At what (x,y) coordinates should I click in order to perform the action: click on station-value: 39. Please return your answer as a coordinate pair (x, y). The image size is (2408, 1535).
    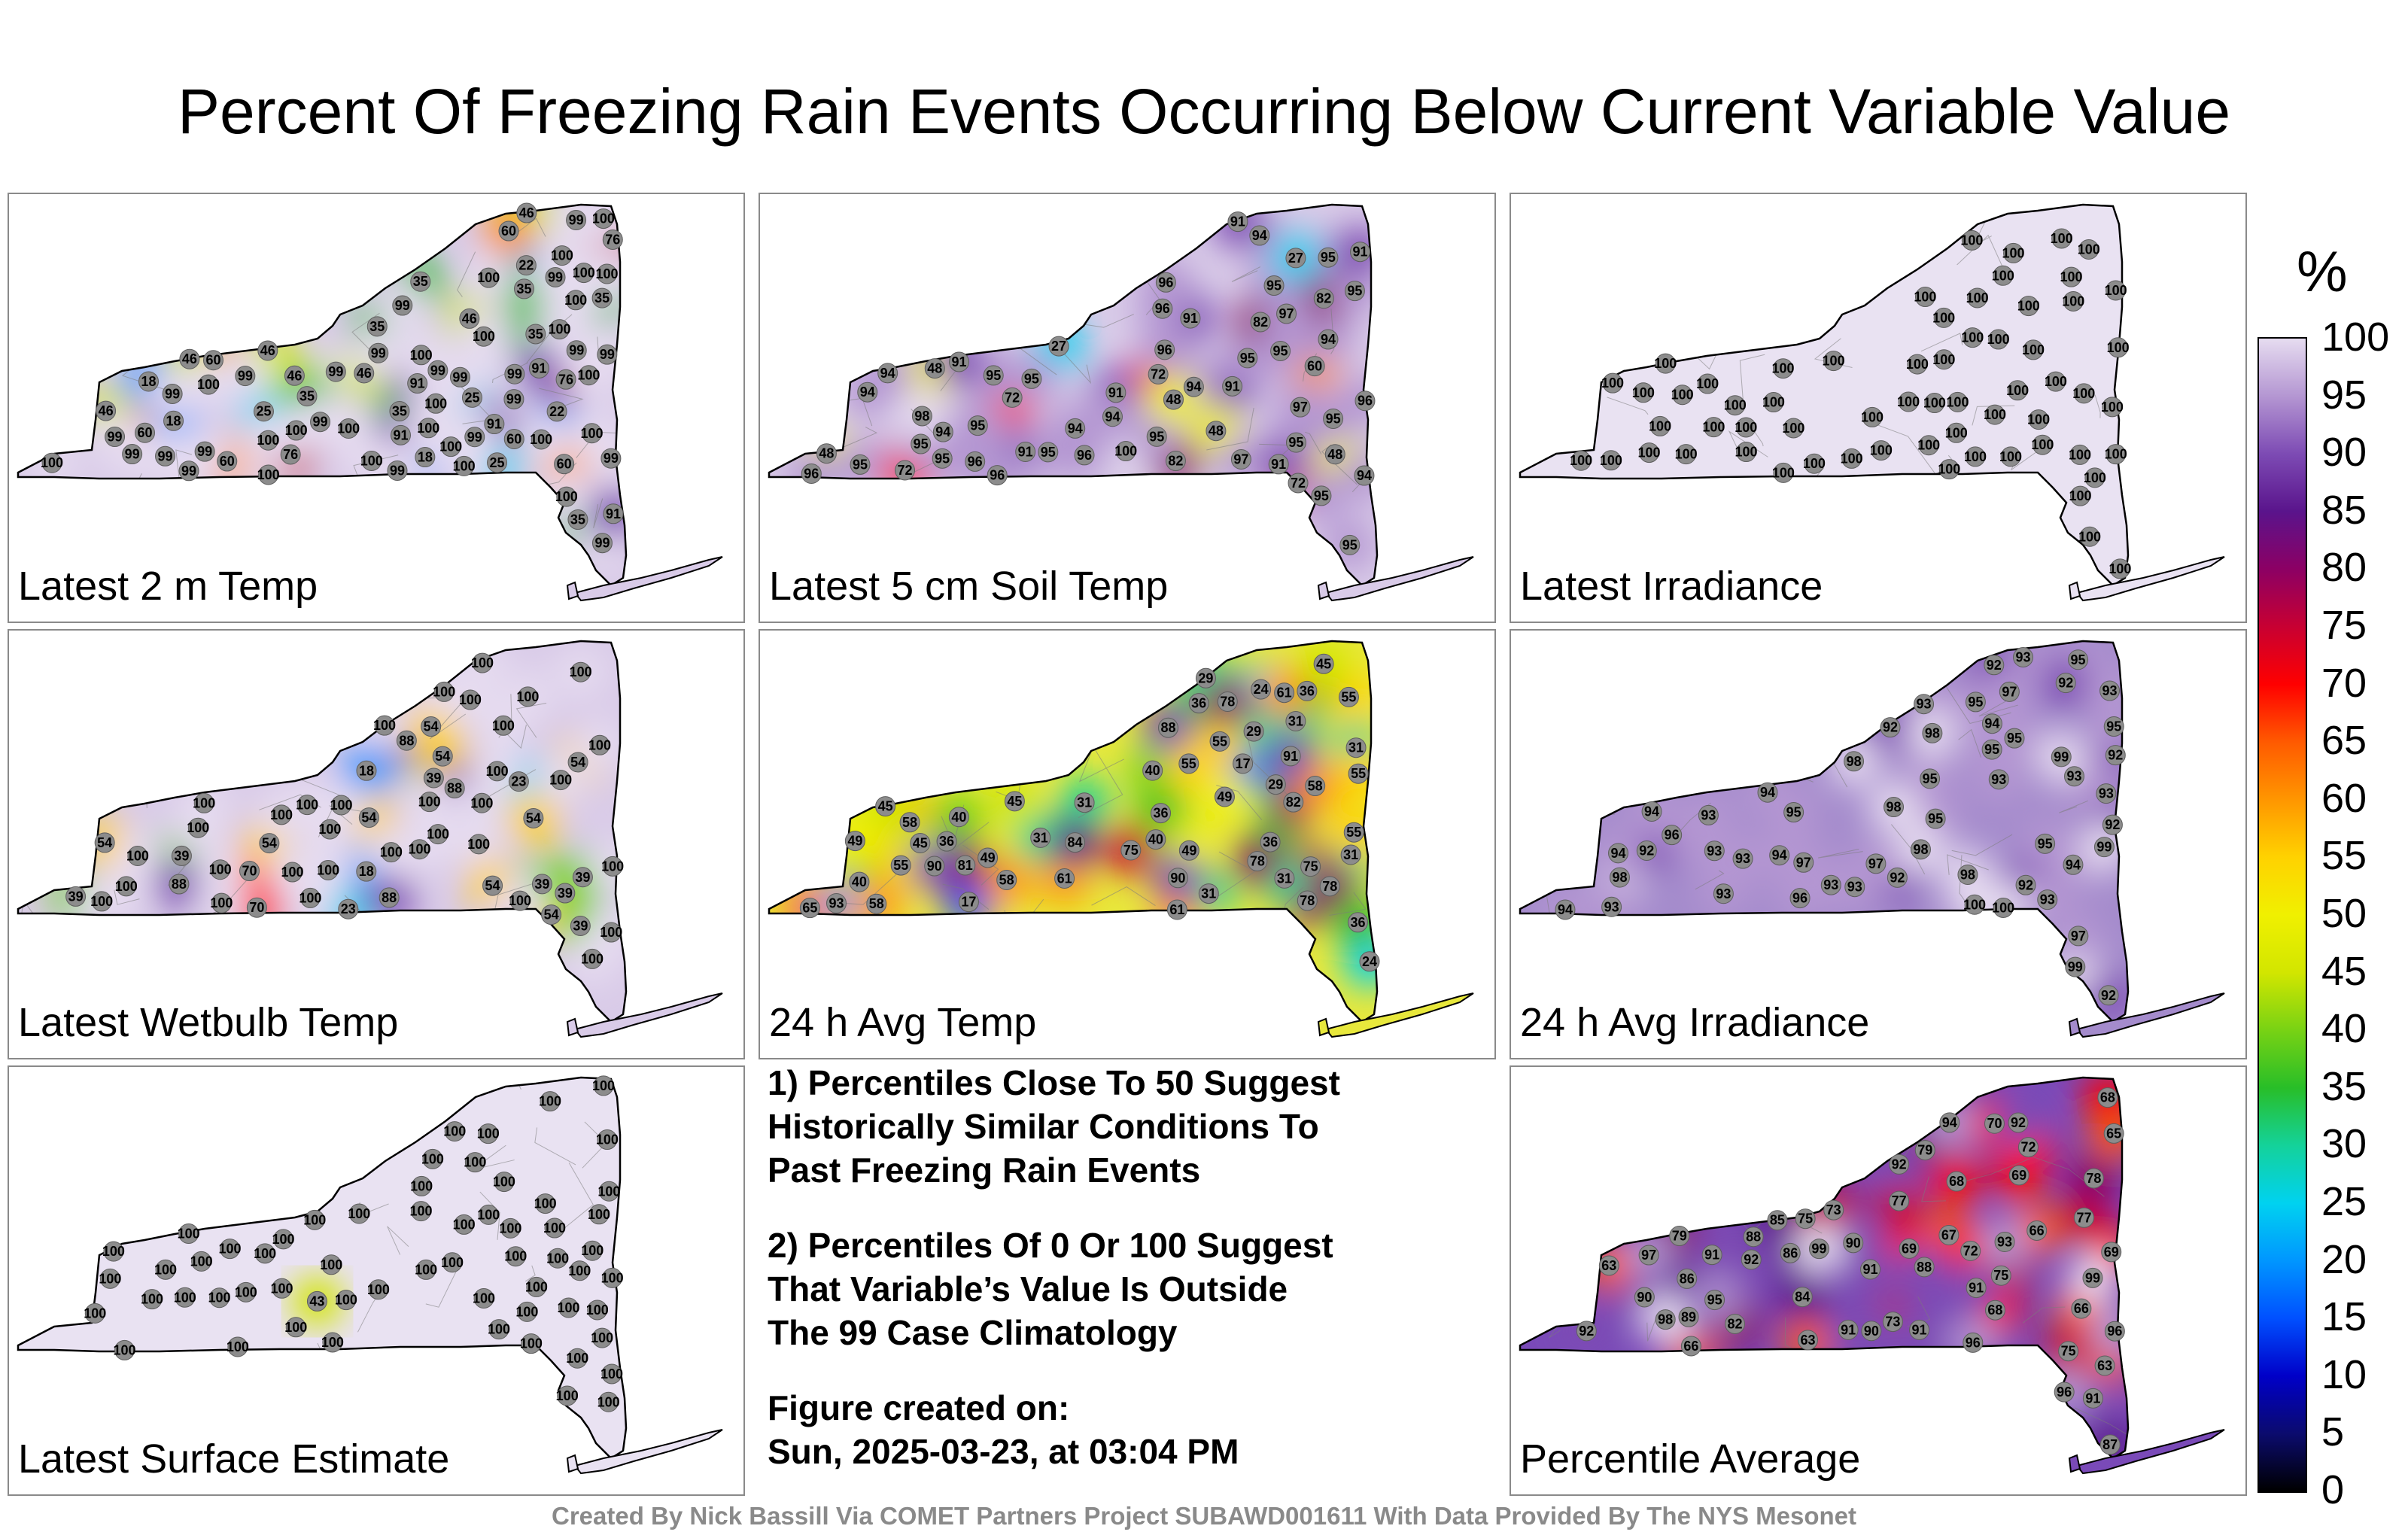
    Looking at the image, I should click on (565, 893).